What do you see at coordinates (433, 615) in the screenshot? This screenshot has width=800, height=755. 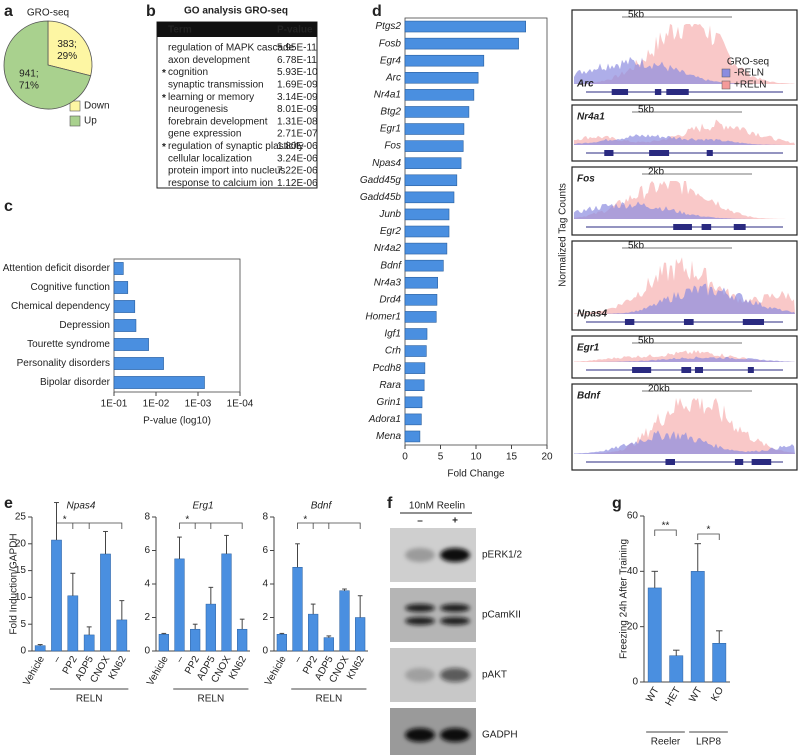 I see `blot-strip` at bounding box center [433, 615].